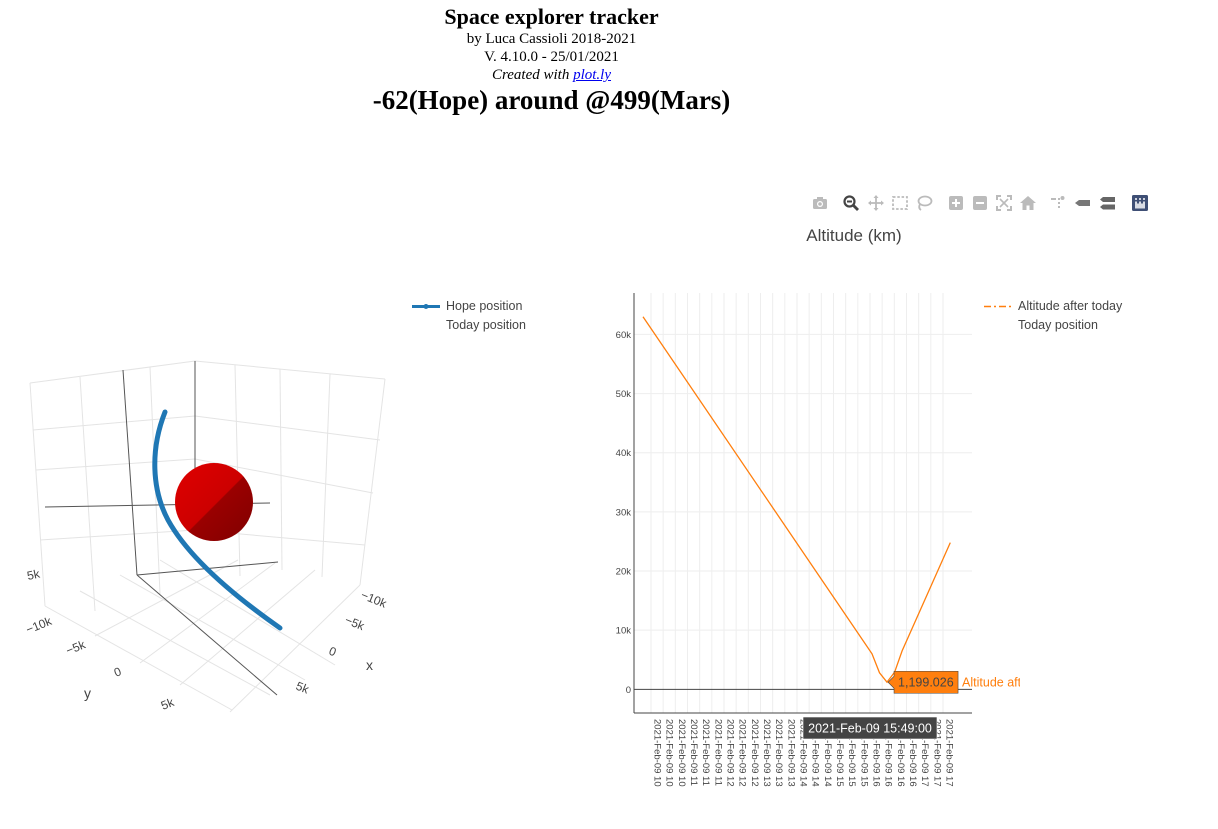 This screenshot has height=829, width=1218. I want to click on hover-box, so click(923, 682).